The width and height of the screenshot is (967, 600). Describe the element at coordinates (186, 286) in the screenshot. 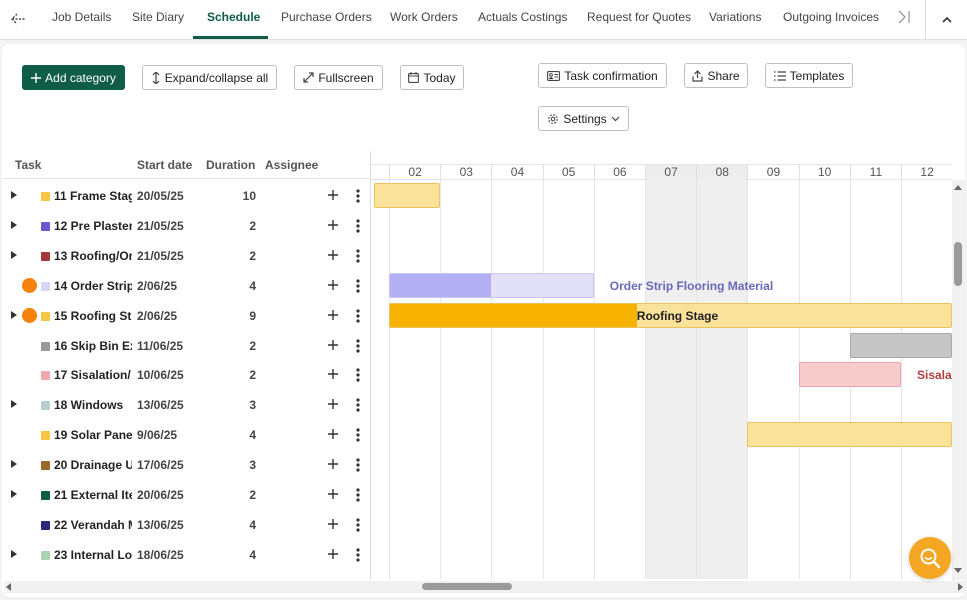

I see `task-row: 14 Order Strip 2/06/25 4` at that location.